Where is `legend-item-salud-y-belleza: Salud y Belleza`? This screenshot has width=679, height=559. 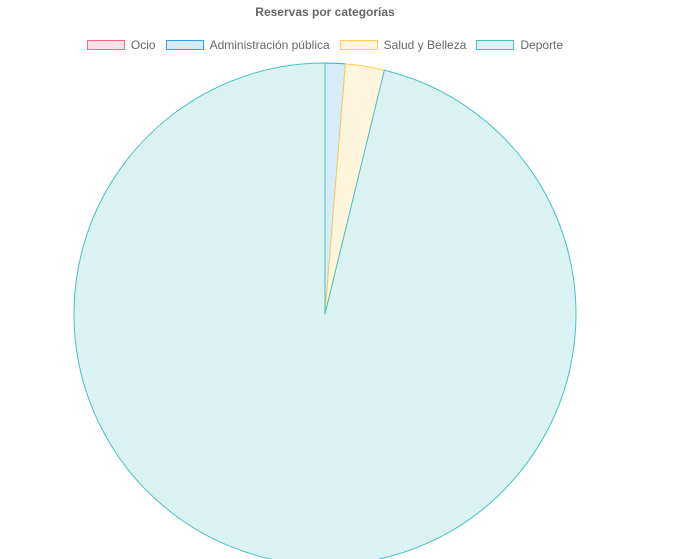 legend-item-salud-y-belleza: Salud y Belleza is located at coordinates (403, 45).